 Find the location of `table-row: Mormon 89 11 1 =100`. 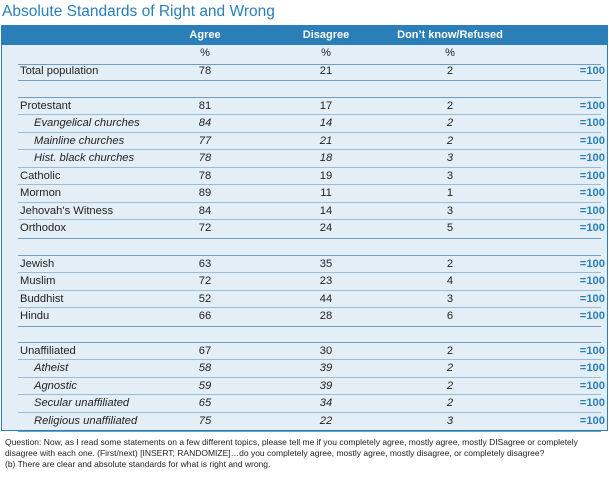

table-row: Mormon 89 11 1 =100 is located at coordinates (304, 194).